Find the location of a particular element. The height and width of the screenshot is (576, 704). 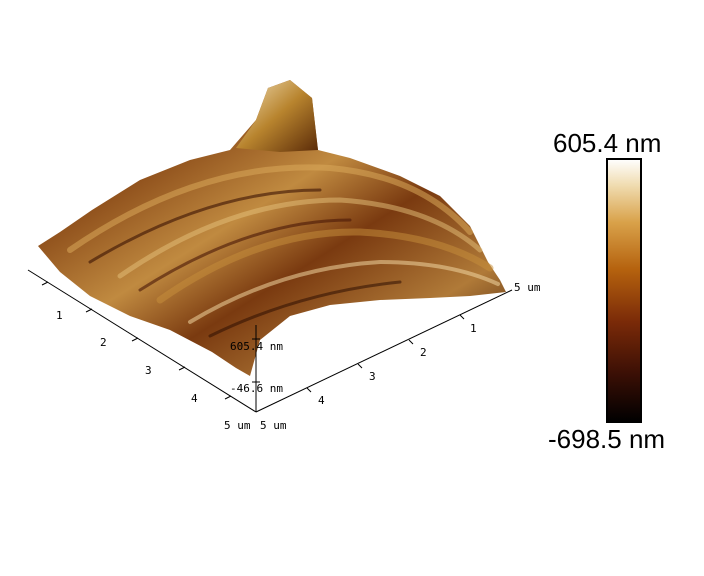

right-tick-1: 1 is located at coordinates (473, 328).